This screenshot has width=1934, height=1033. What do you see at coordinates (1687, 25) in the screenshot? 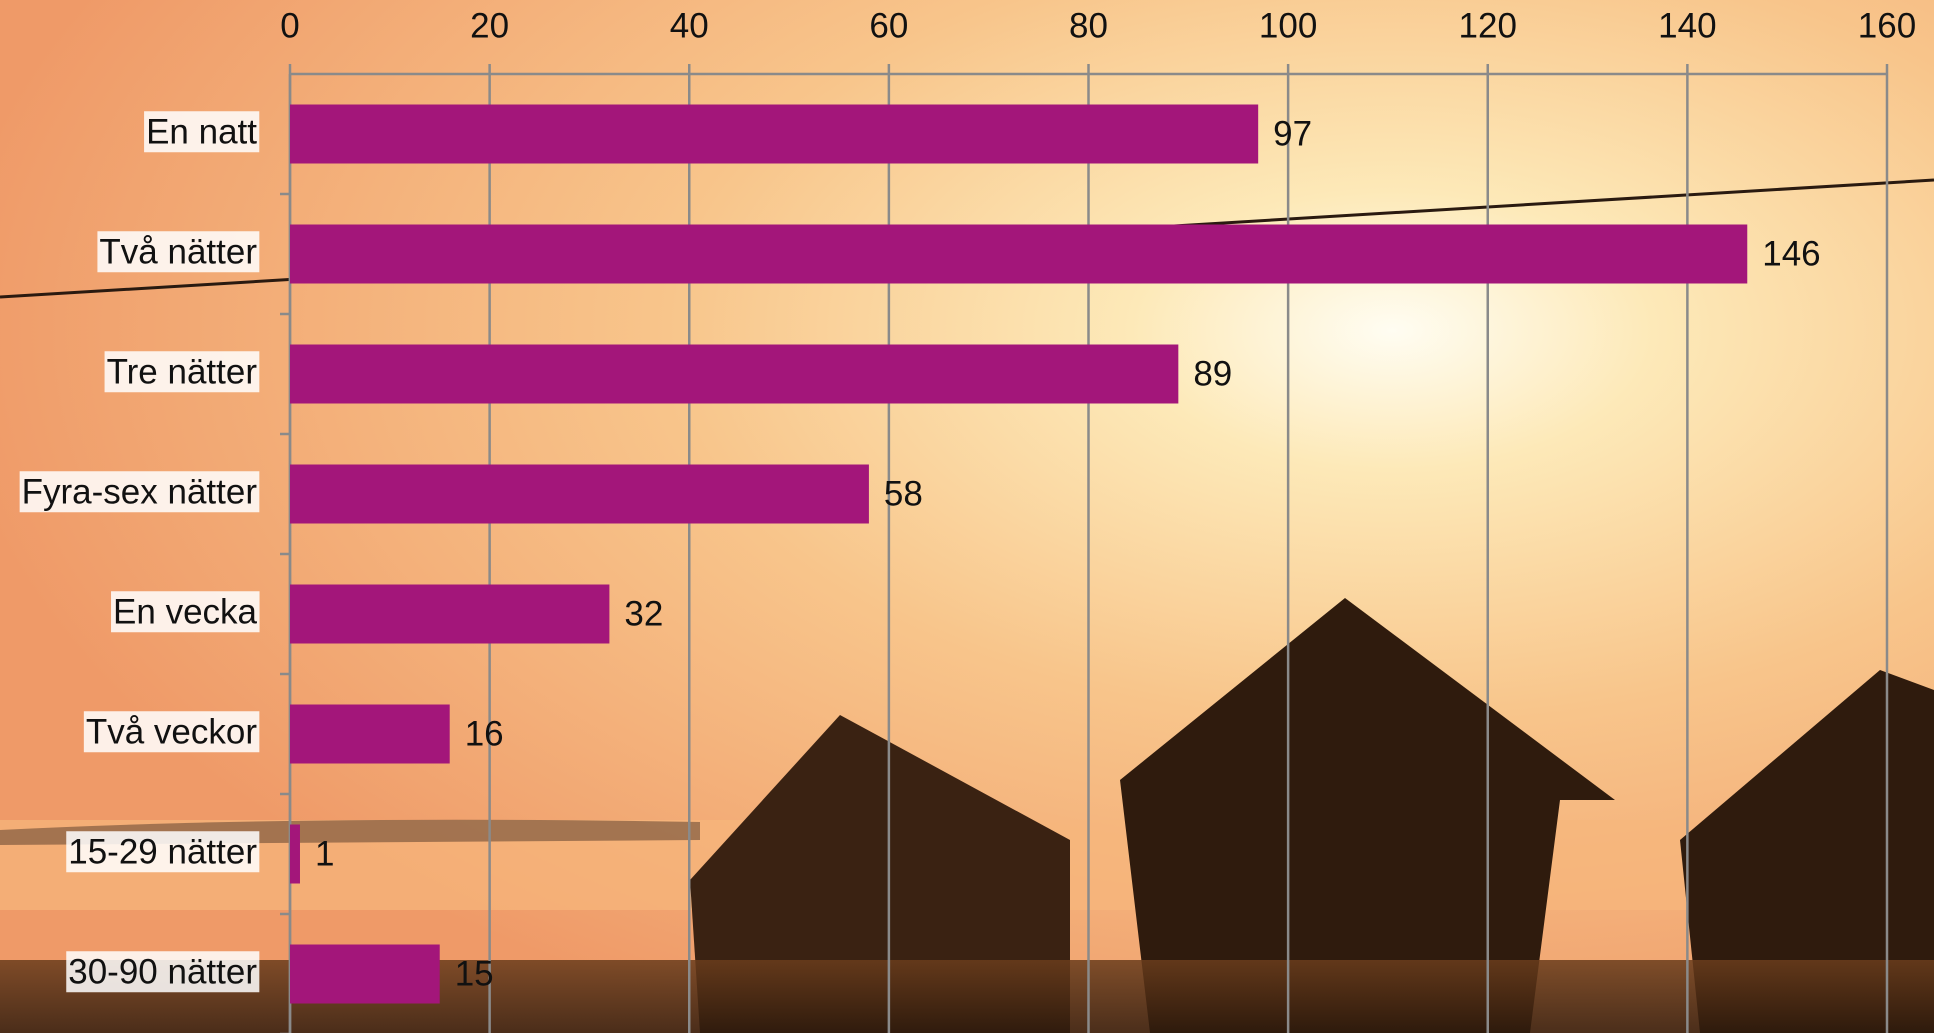
I see `x-tick-label: 140` at bounding box center [1687, 25].